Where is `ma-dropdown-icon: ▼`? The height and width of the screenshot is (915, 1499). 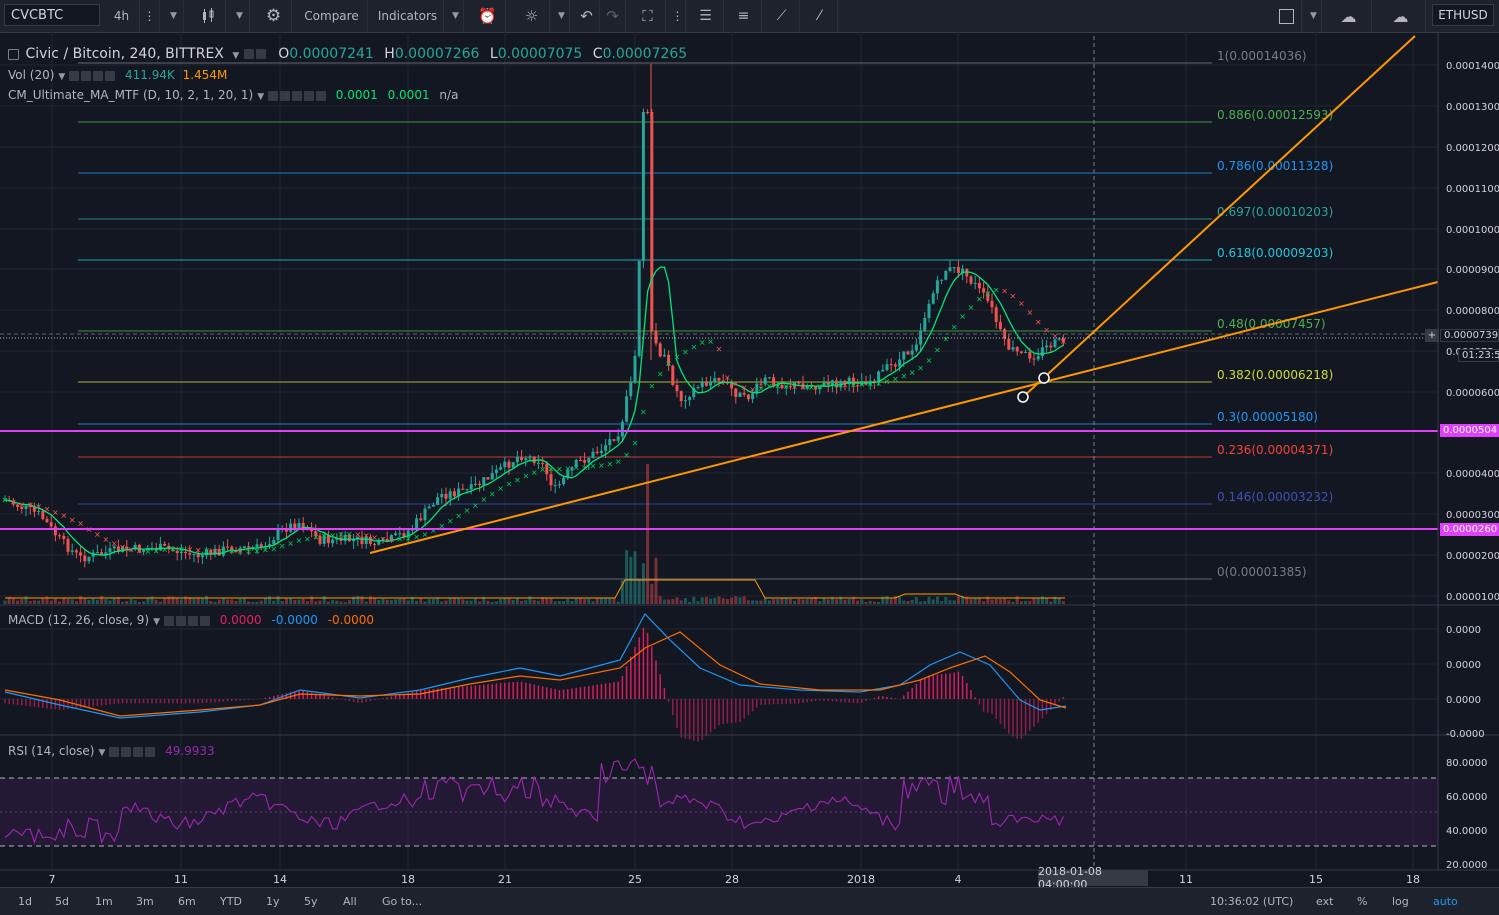 ma-dropdown-icon: ▼ is located at coordinates (261, 97).